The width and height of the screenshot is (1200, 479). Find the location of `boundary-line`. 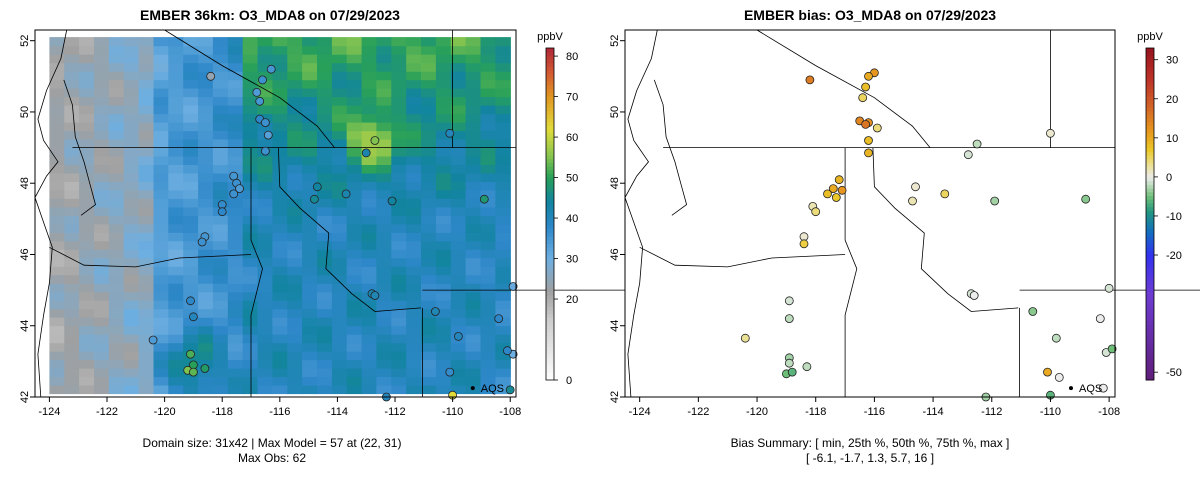

boundary-line is located at coordinates (256, 272).